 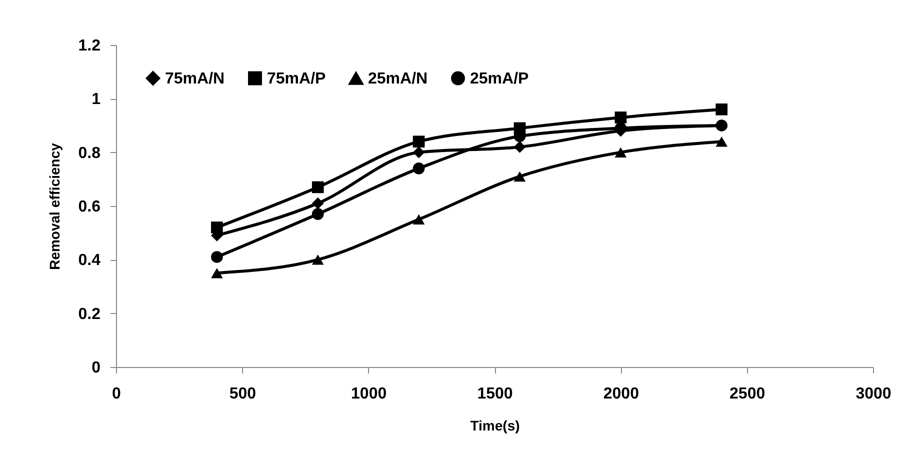 I want to click on x-tick-label: 0, so click(x=117, y=394).